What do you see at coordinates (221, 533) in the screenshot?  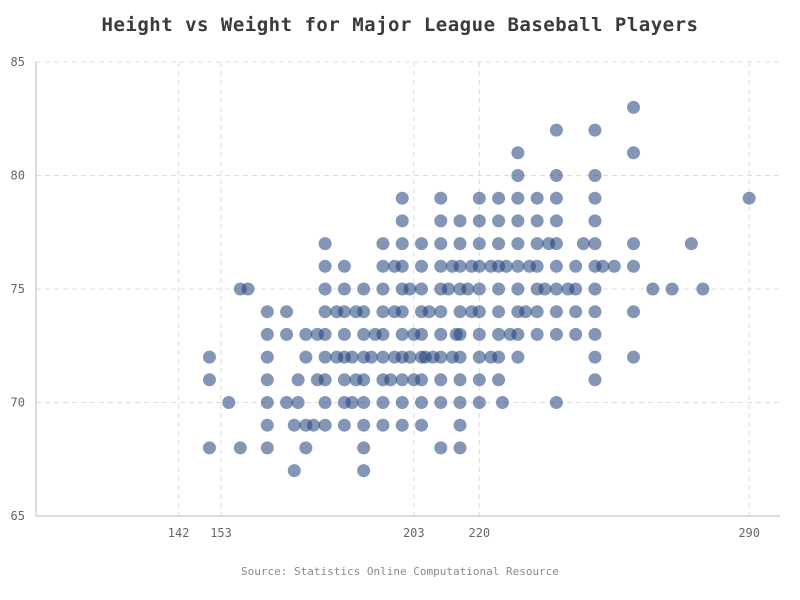 I see `x-tick-label: 153` at bounding box center [221, 533].